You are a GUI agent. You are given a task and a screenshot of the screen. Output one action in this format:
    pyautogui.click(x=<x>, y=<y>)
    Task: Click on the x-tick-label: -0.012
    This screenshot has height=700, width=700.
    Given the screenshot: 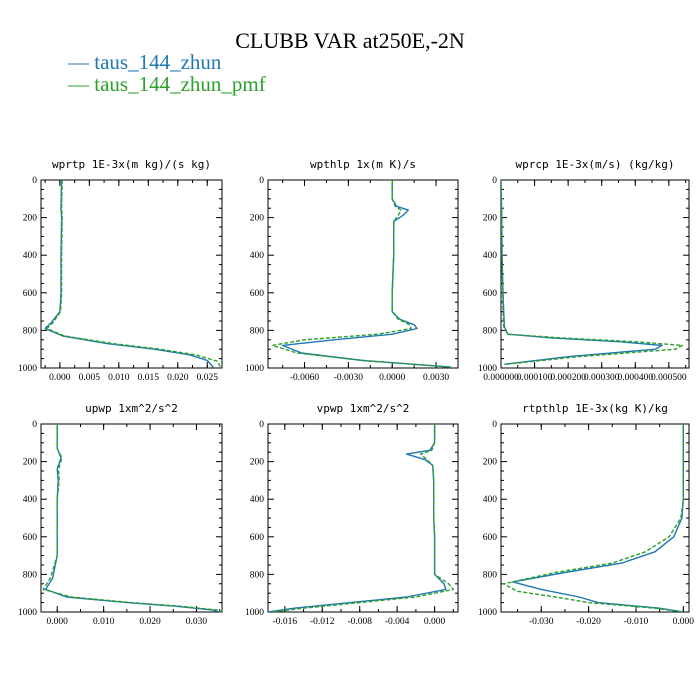 What is the action you would take?
    pyautogui.click(x=322, y=622)
    